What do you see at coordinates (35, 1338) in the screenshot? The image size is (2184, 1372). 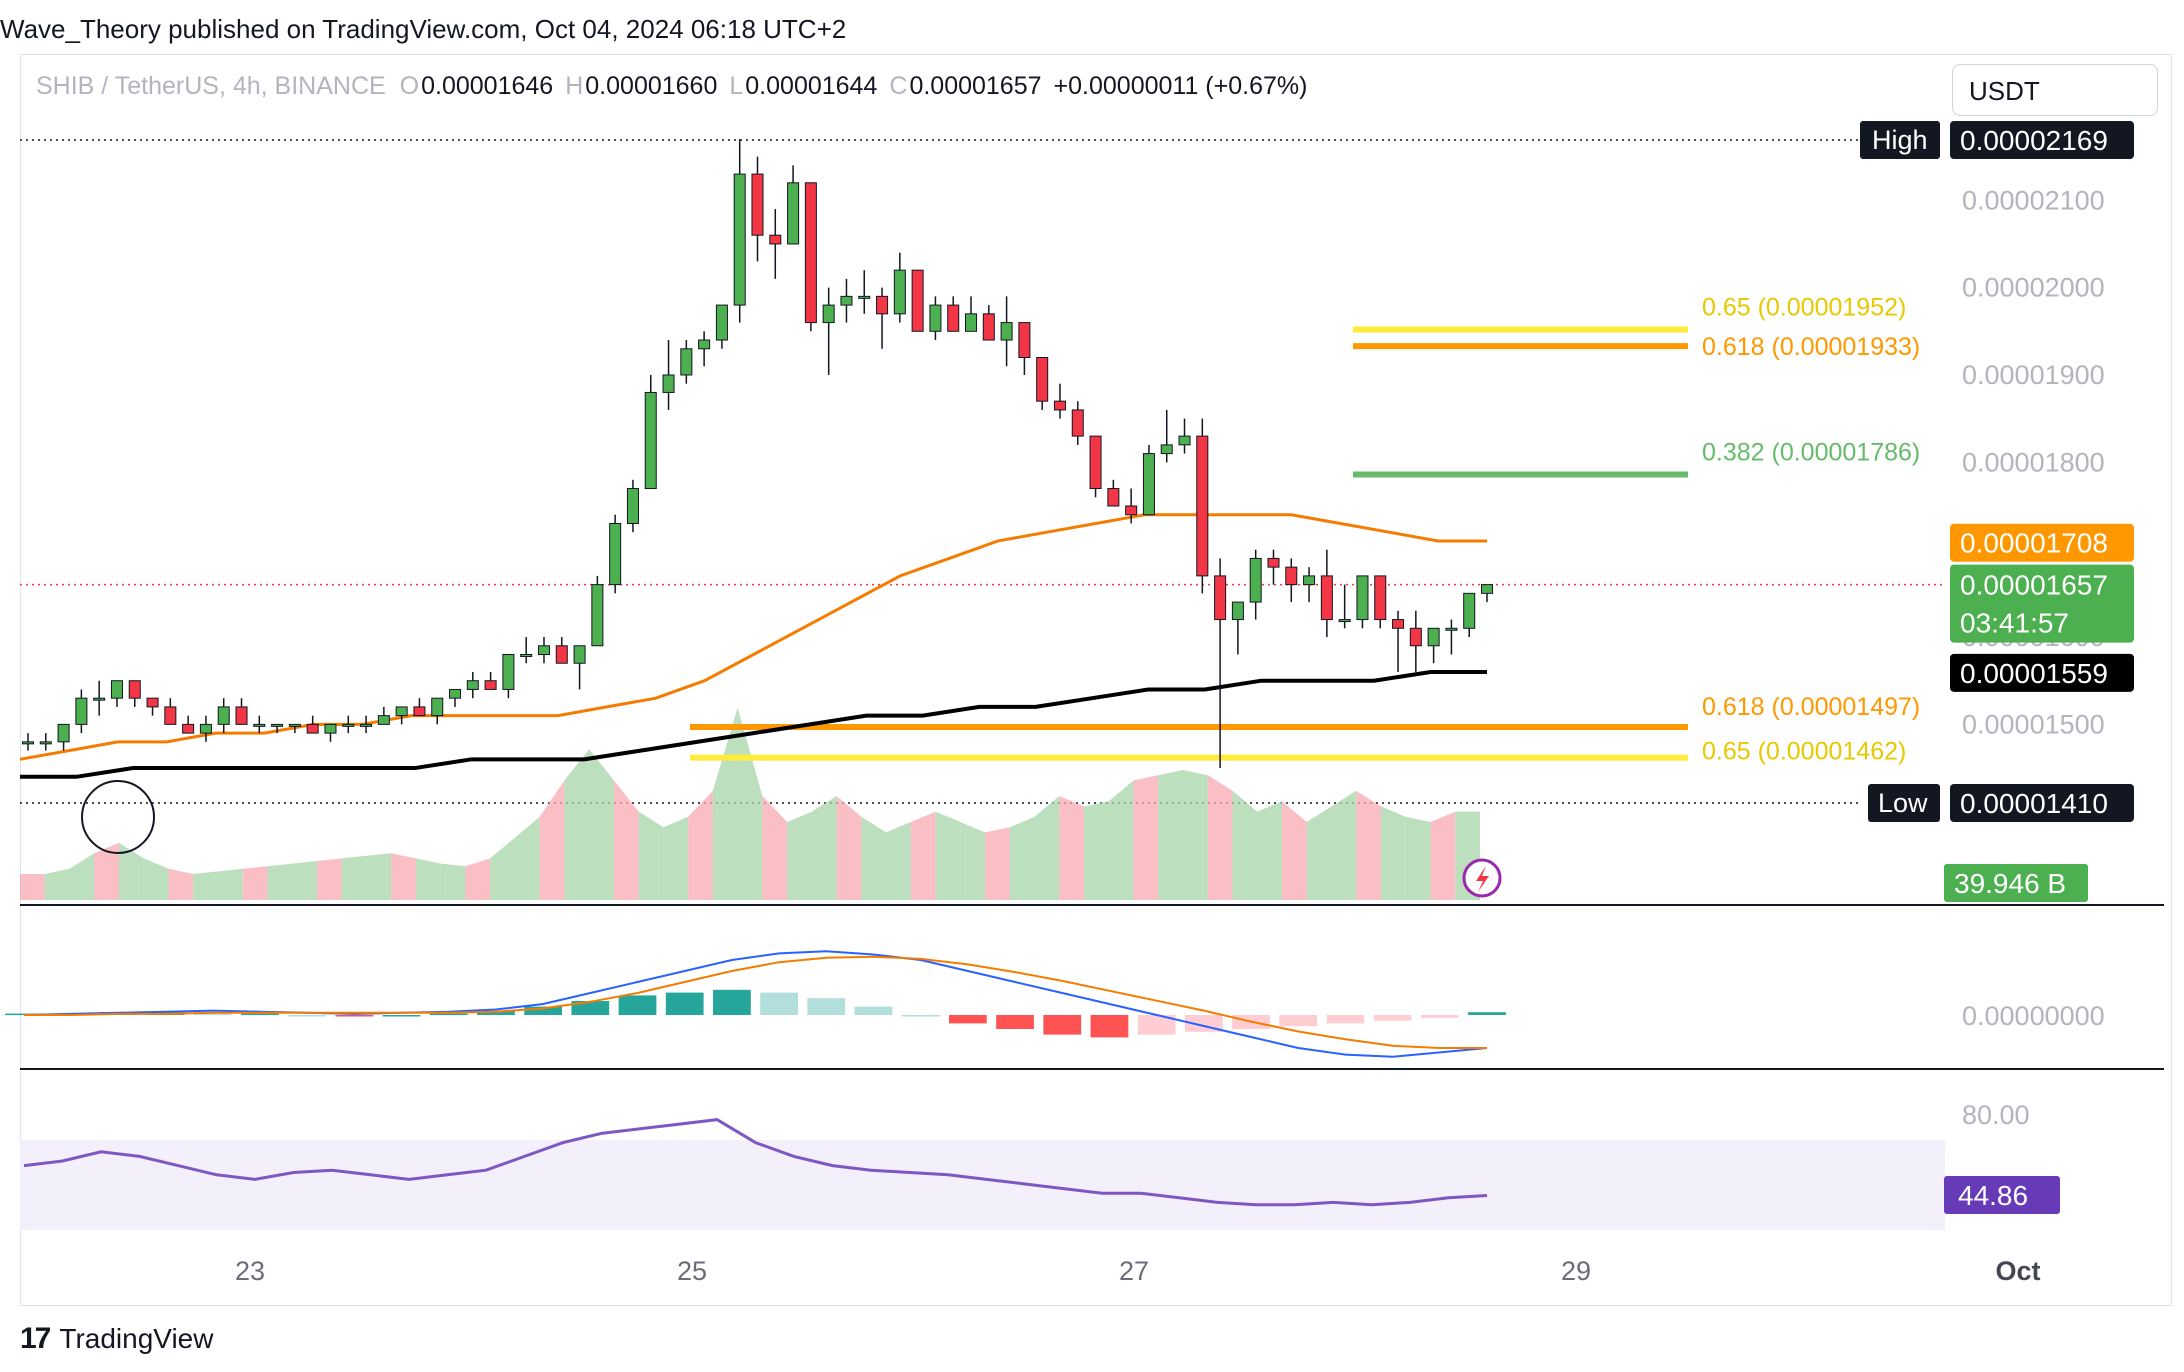 I see `tradingview-logo-icon: 17` at bounding box center [35, 1338].